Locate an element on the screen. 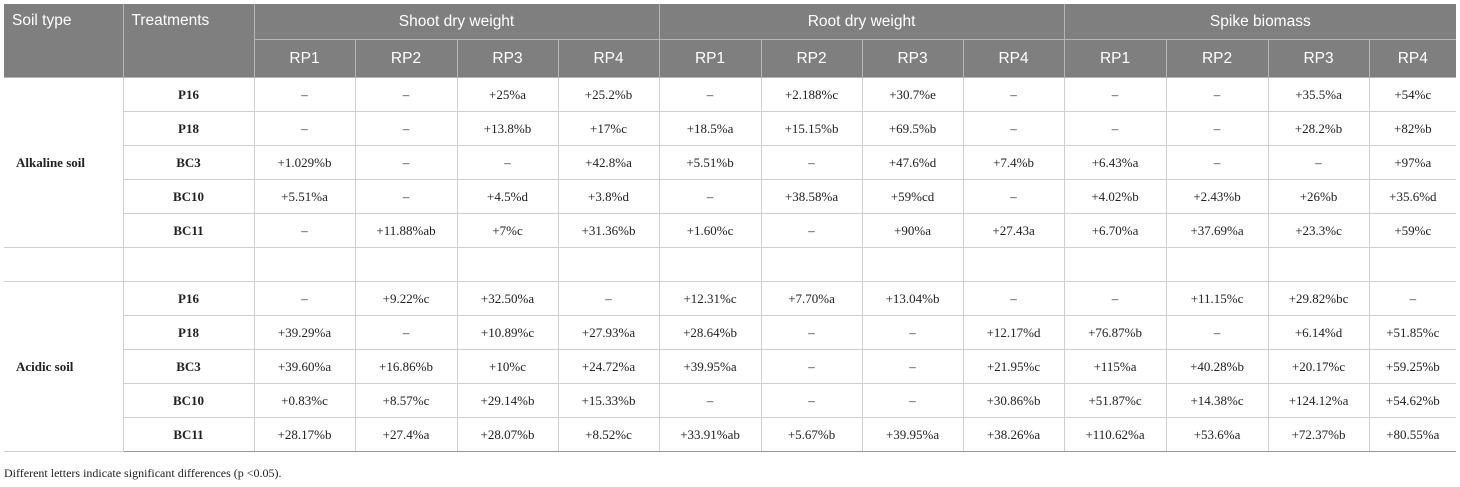  value-cell: +13.04%b is located at coordinates (913, 298).